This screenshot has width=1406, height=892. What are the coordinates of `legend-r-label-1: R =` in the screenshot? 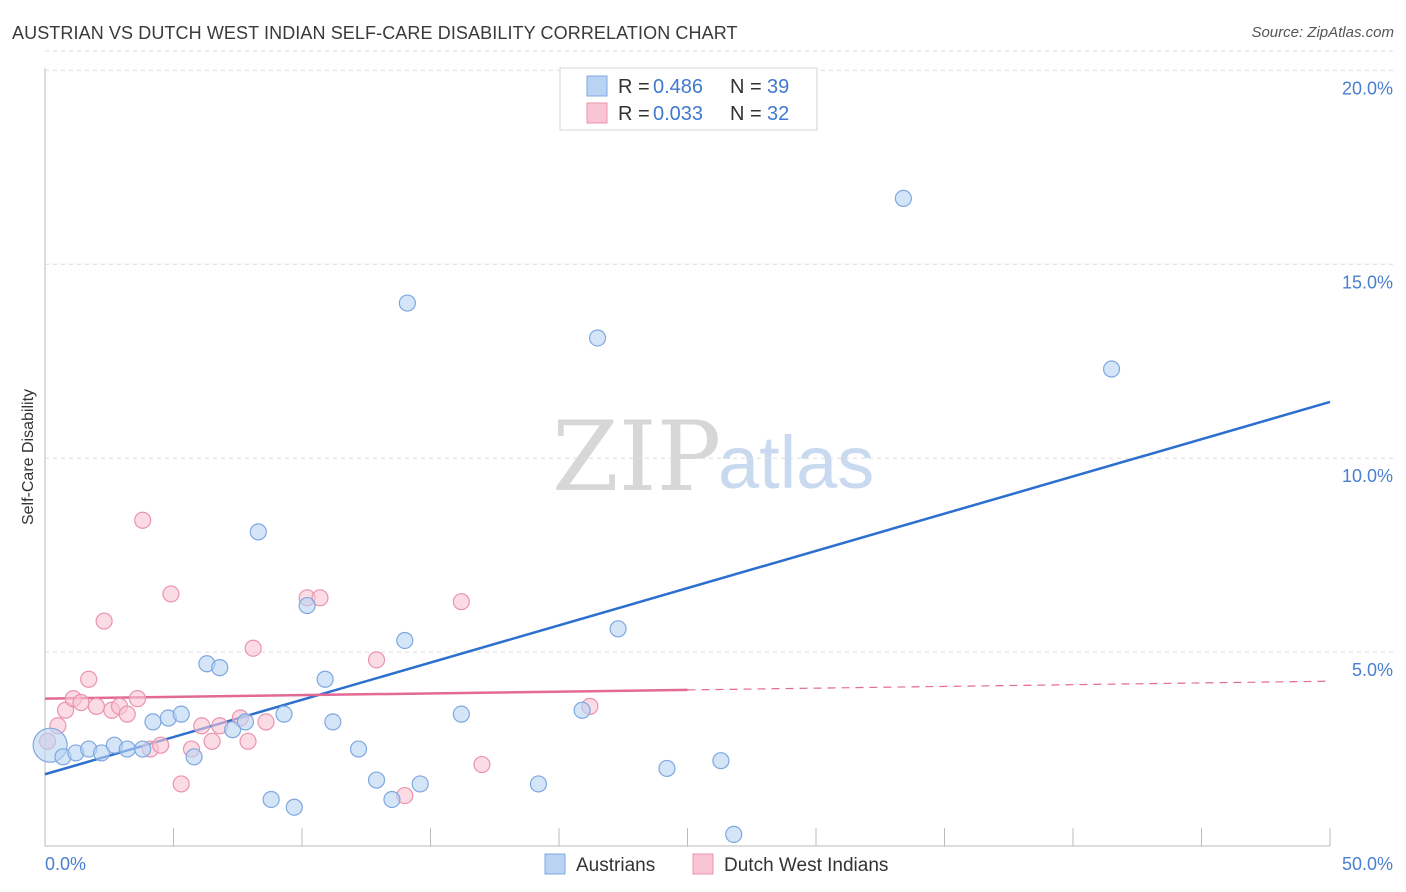 It's located at (634, 87).